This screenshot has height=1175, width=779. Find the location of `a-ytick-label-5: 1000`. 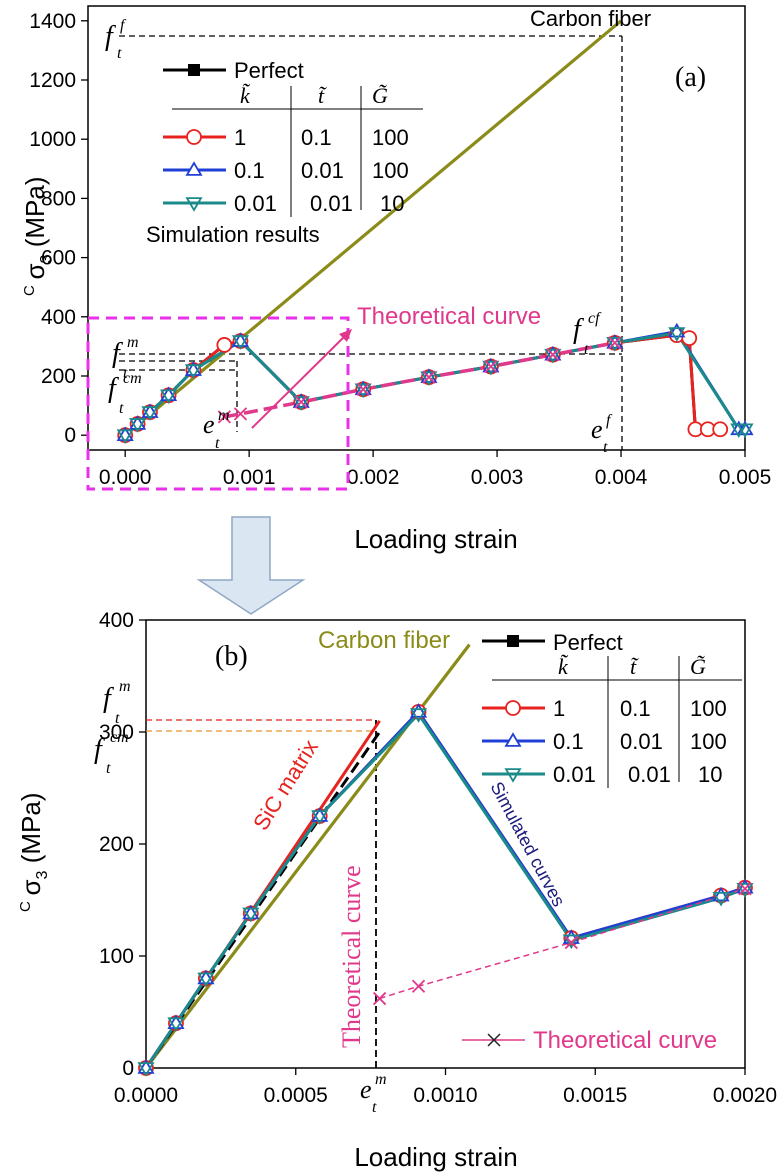

a-ytick-label-5: 1000 is located at coordinates (52, 139).